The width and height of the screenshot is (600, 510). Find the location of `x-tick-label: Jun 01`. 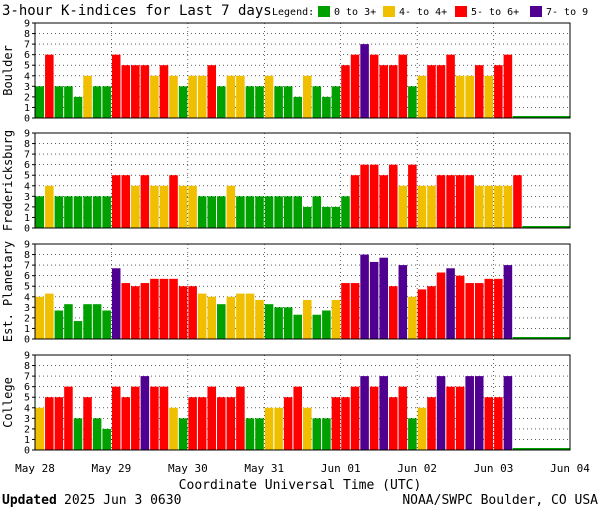

x-tick-label: Jun 01 is located at coordinates (341, 468).